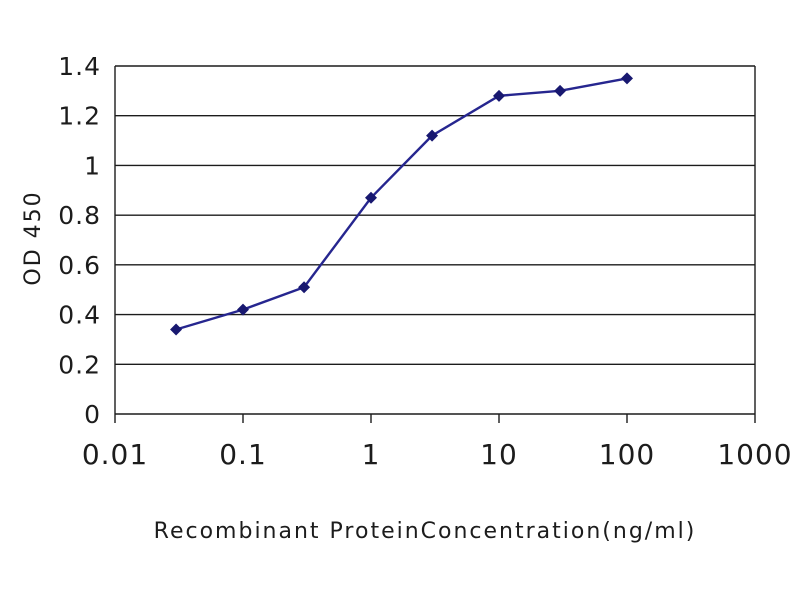  What do you see at coordinates (92, 414) in the screenshot?
I see `y-tick-label: 0` at bounding box center [92, 414].